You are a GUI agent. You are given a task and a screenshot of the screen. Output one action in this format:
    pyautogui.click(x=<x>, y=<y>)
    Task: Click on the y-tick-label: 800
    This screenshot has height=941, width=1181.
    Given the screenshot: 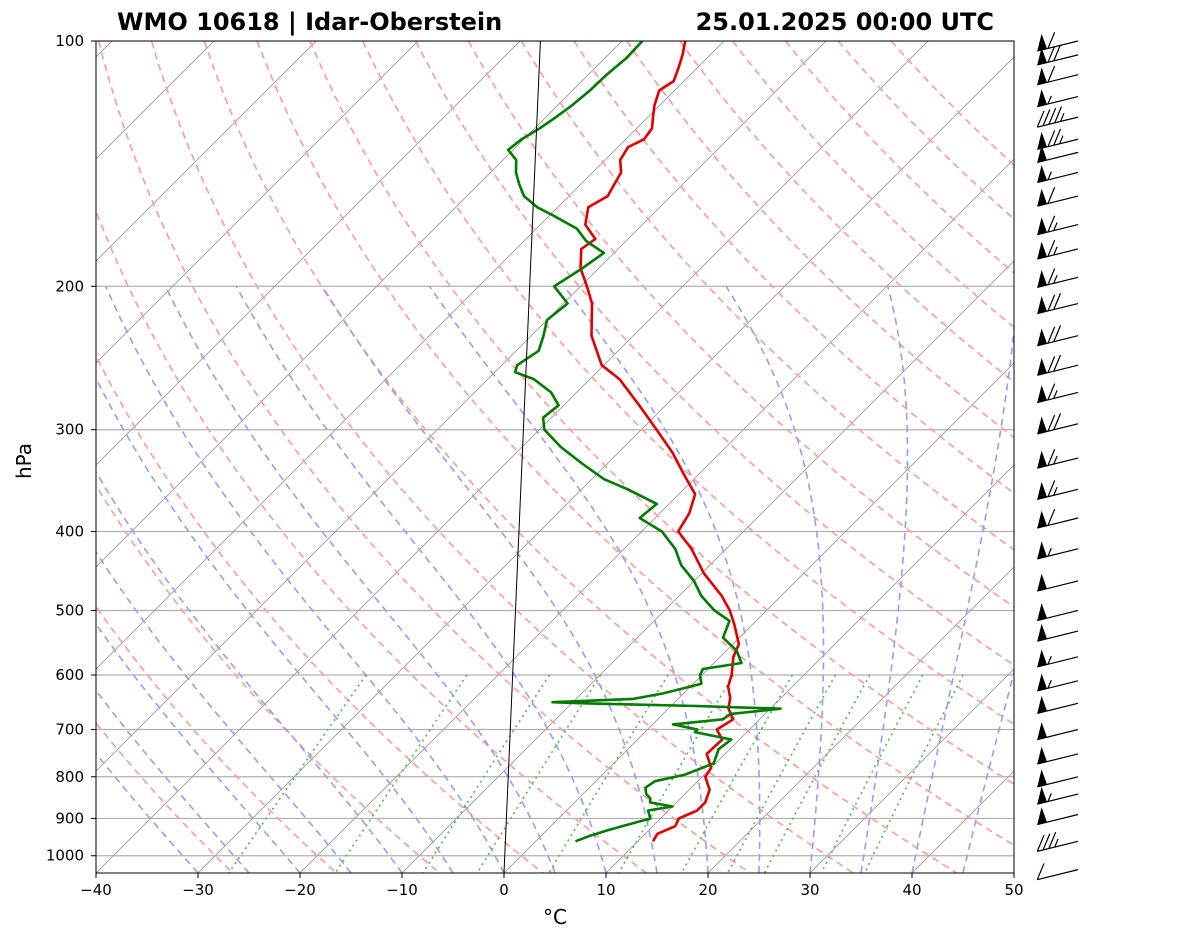 What is the action you would take?
    pyautogui.click(x=69, y=777)
    